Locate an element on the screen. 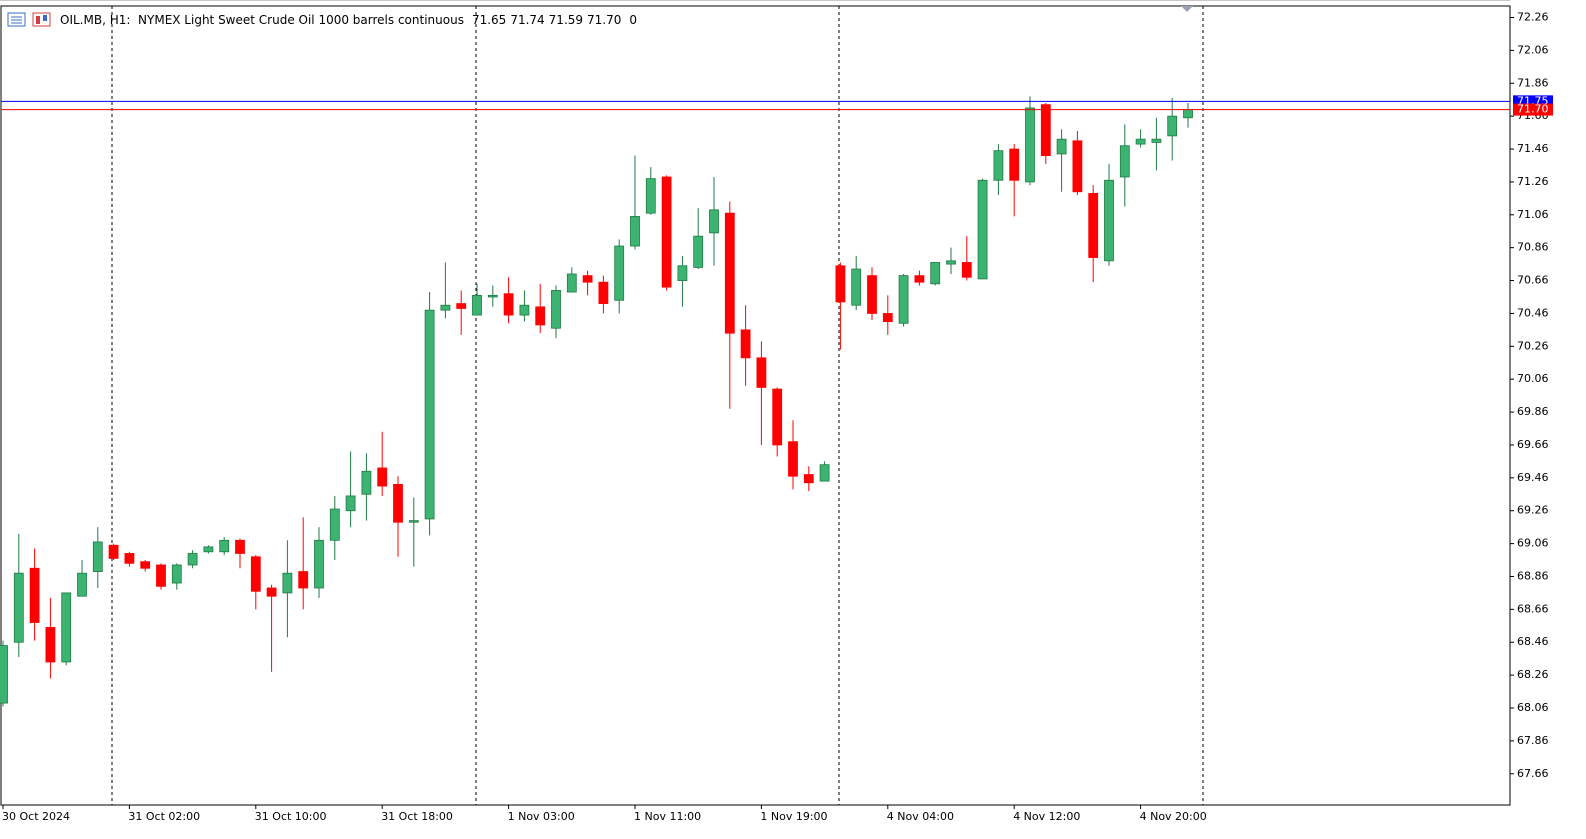  price-tag-label: 71.70 is located at coordinates (1533, 109).